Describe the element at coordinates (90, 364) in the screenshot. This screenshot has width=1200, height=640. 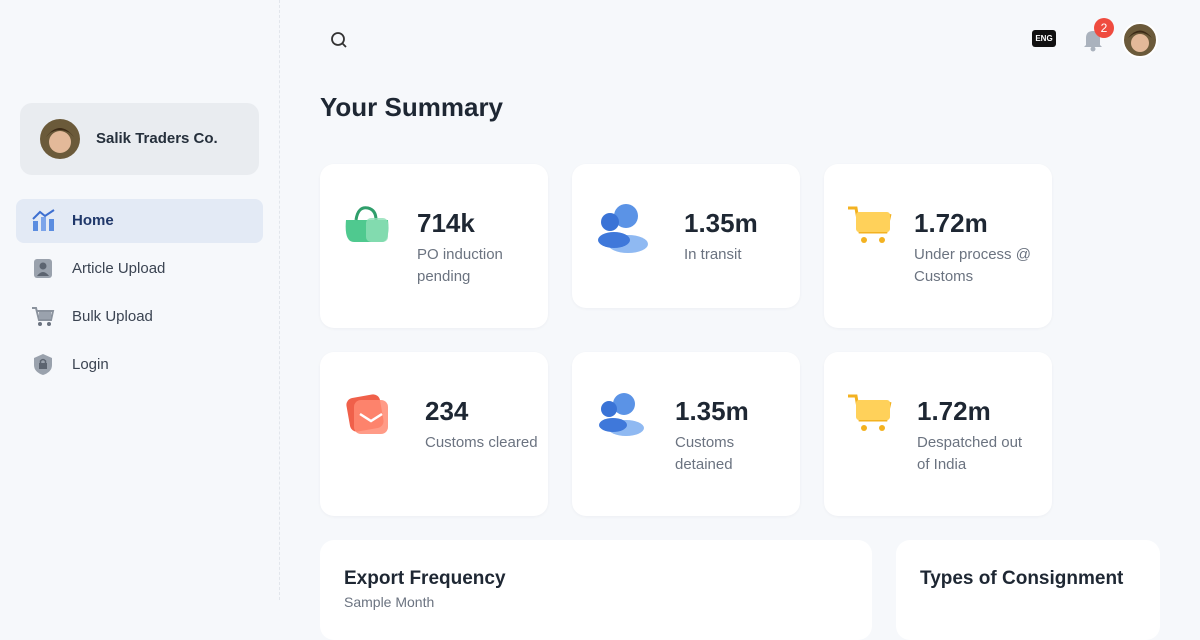
I see `nav-label: Login` at that location.